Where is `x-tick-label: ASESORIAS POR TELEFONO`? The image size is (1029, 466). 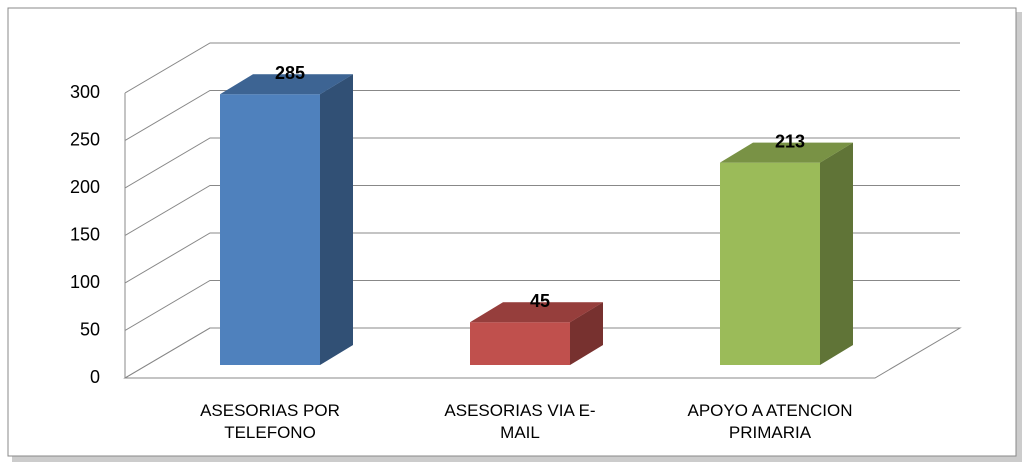
x-tick-label: ASESORIAS POR TELEFONO is located at coordinates (270, 421).